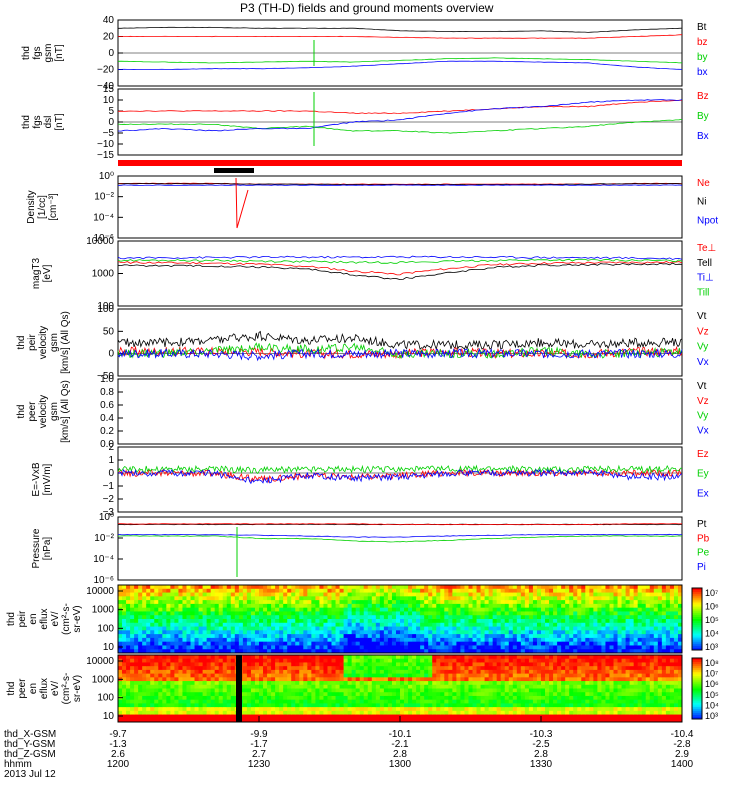 This screenshot has width=750, height=800. Describe the element at coordinates (109, 512) in the screenshot. I see `y-tick-label: −3` at that location.